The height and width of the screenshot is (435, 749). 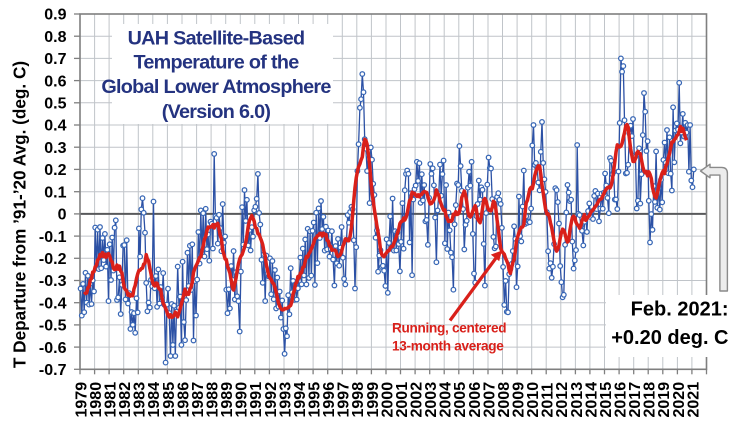 I want to click on svg-text: 1996, so click(x=329, y=400).